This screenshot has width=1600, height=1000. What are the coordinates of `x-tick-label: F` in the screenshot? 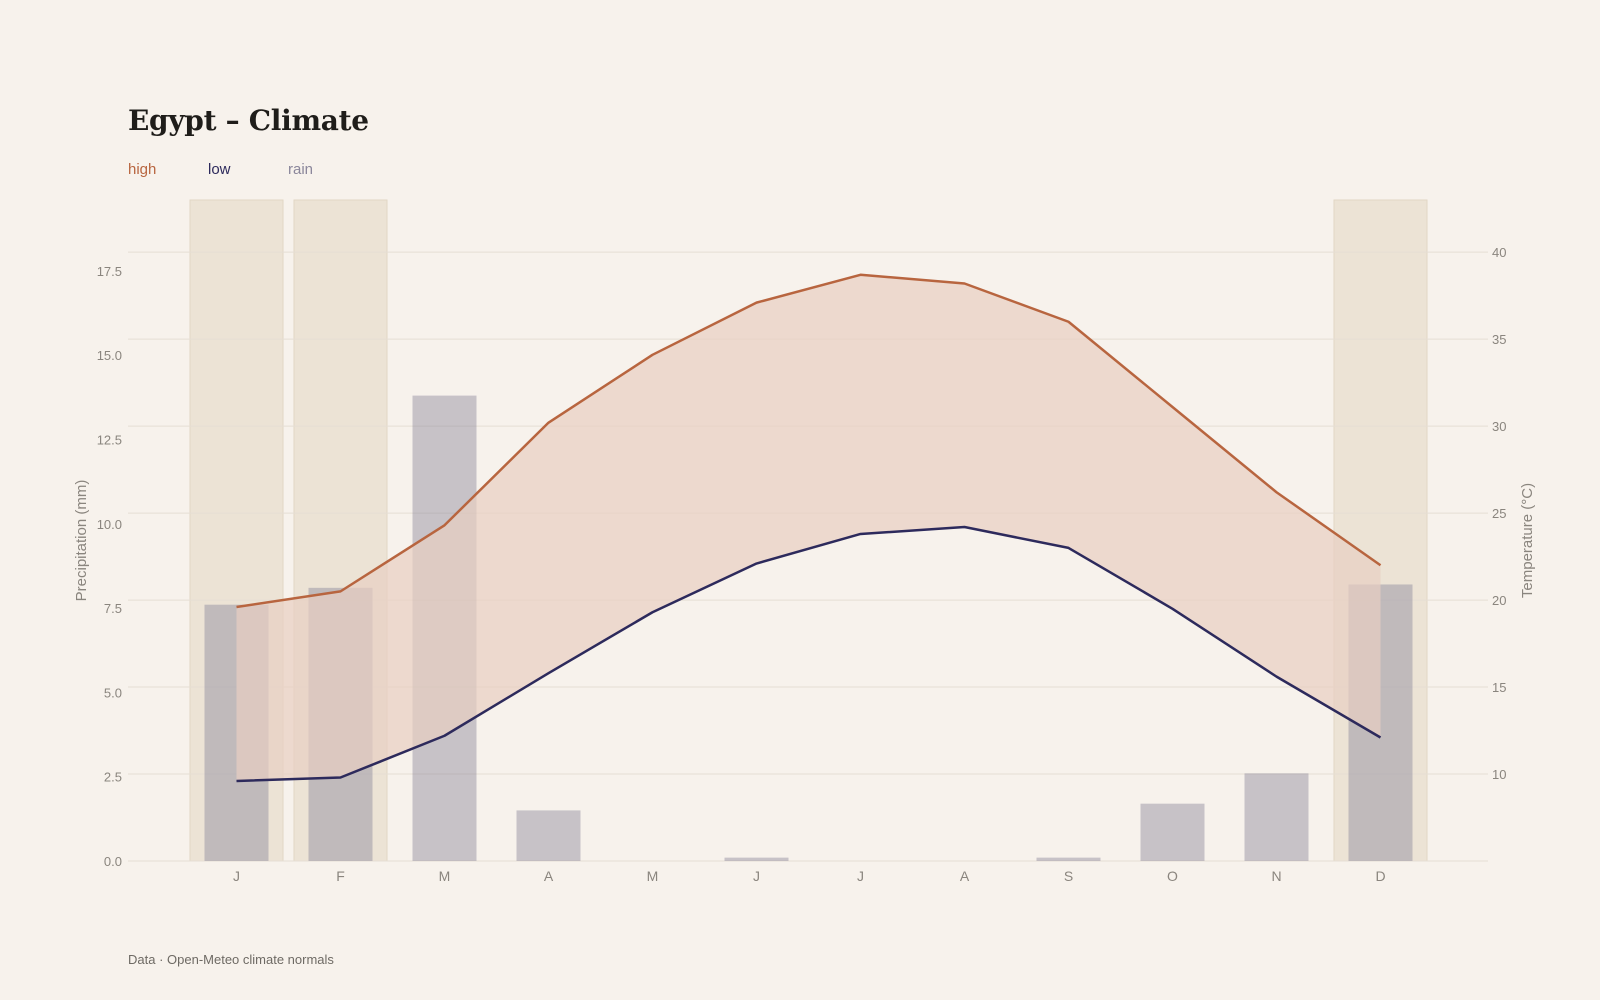 It's located at (340, 876).